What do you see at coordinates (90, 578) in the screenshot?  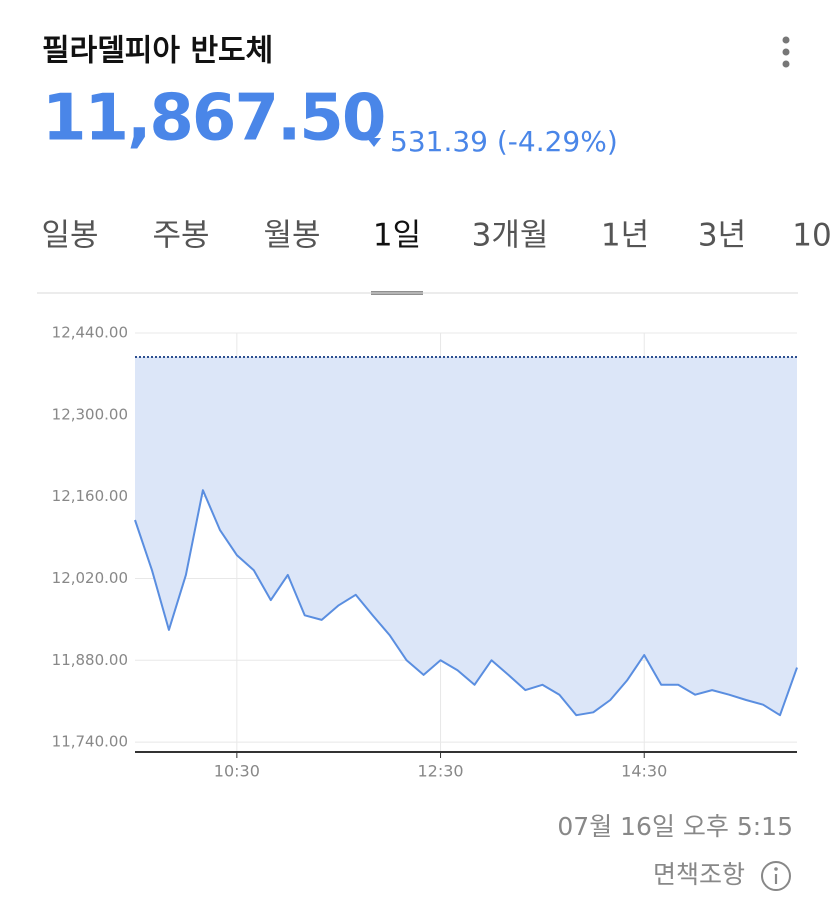 I see `y-tick-label: 12,020.00` at bounding box center [90, 578].